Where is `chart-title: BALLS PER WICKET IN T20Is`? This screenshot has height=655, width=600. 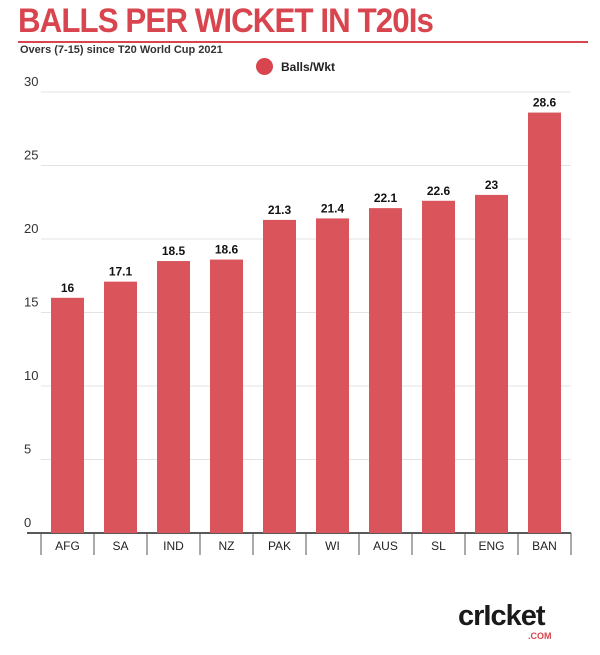
chart-title: BALLS PER WICKET IN T20Is is located at coordinates (226, 21).